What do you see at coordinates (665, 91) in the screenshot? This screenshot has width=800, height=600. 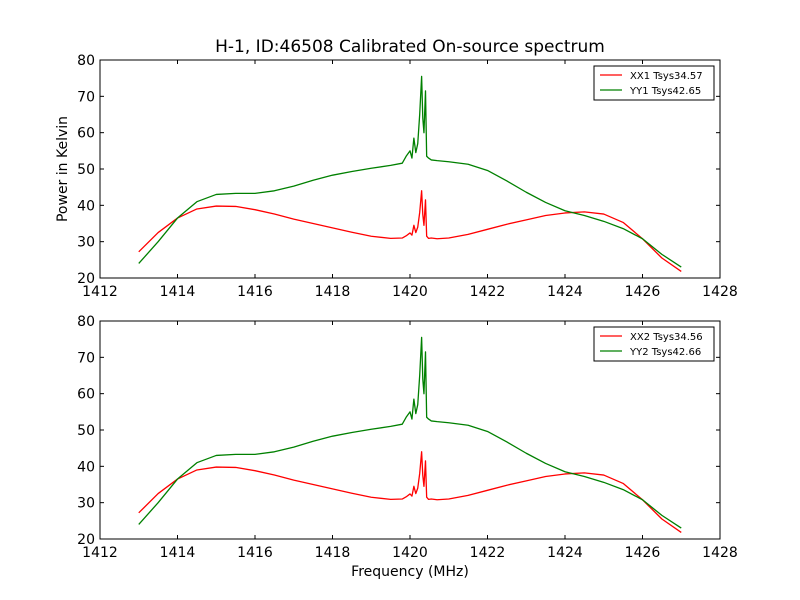 I see `legend-entry-label: YY1 Tsys42.65` at bounding box center [665, 91].